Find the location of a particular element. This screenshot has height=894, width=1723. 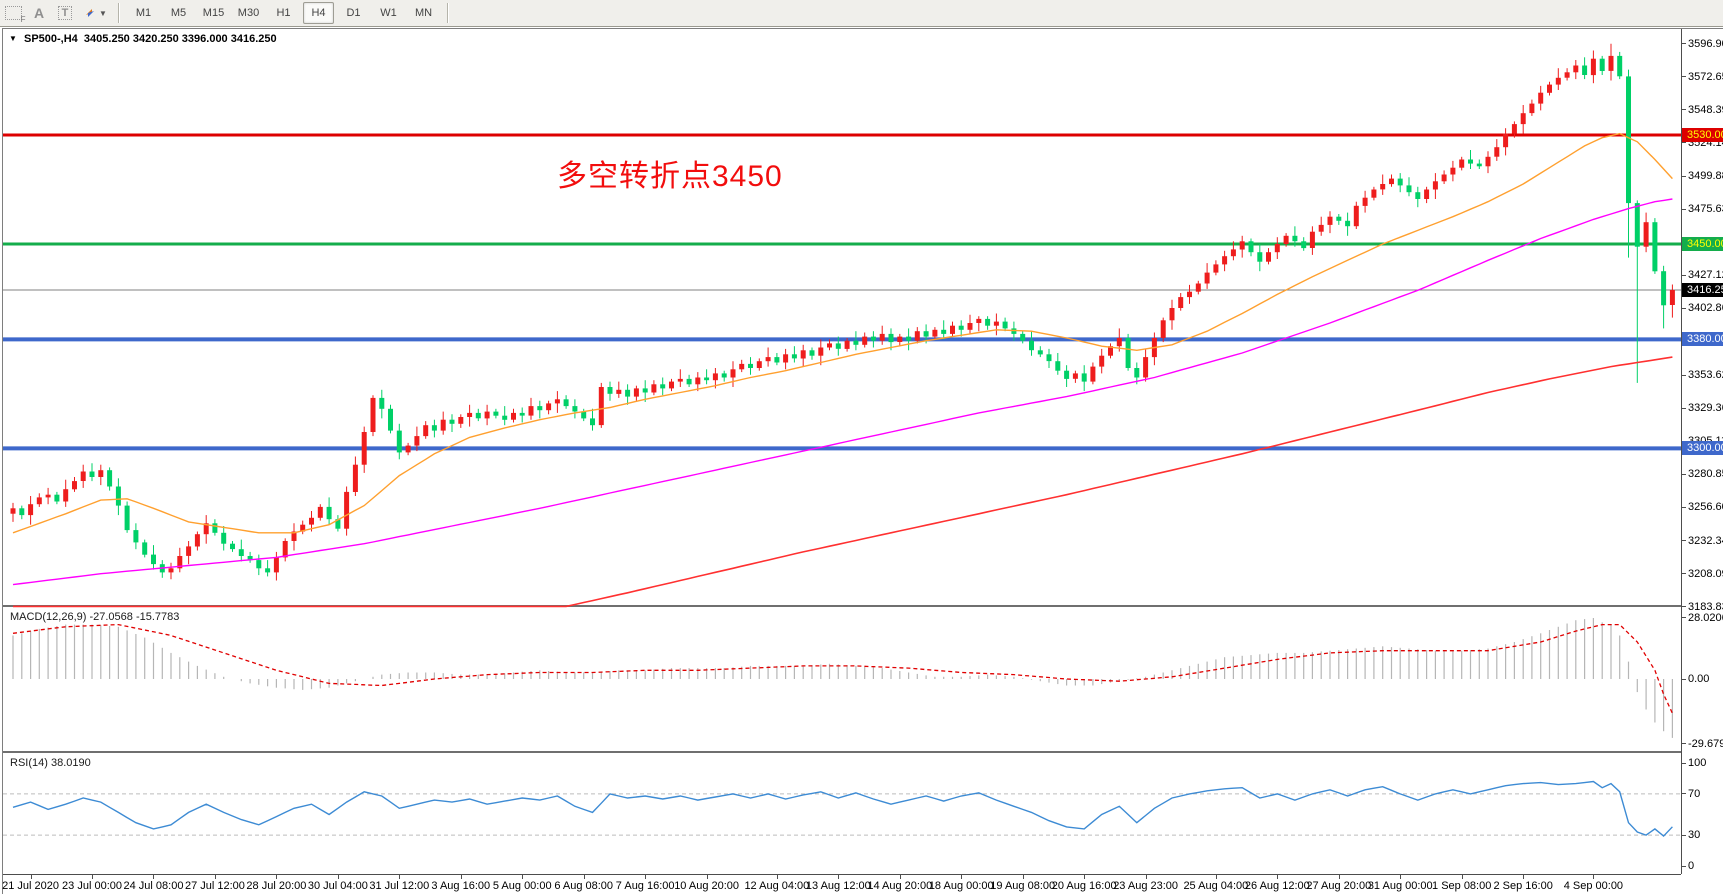

price-tick-label: 3232.345 is located at coordinates (1705, 540).